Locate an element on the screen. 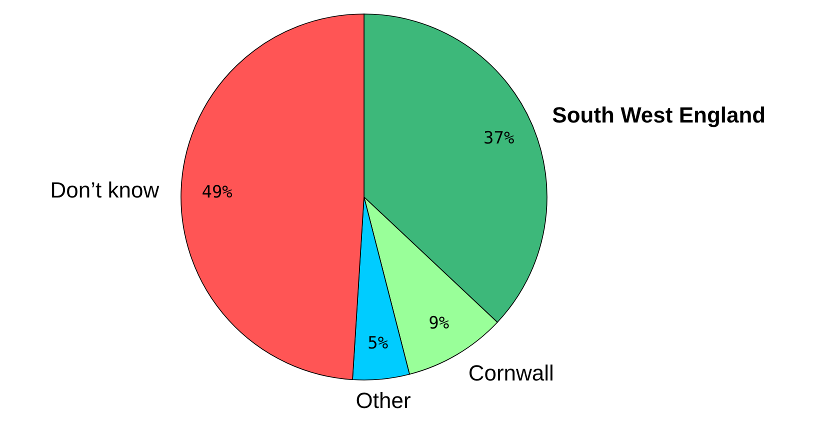  data-label: 9% is located at coordinates (439, 324).